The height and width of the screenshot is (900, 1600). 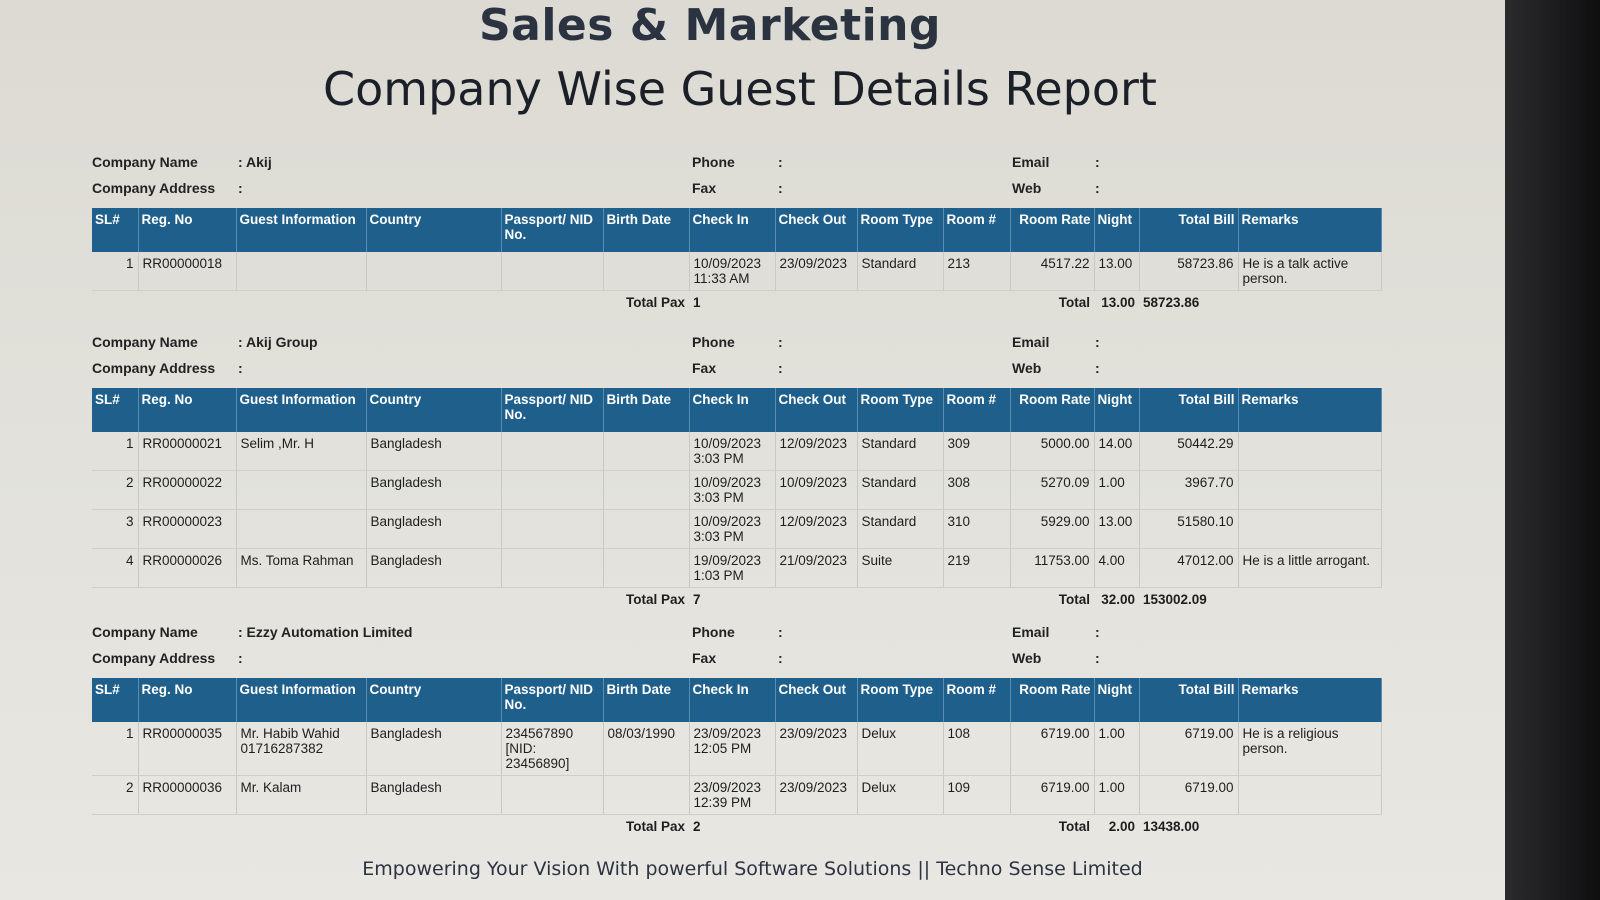 I want to click on cell-checkout: 21/09/2023, so click(x=816, y=568).